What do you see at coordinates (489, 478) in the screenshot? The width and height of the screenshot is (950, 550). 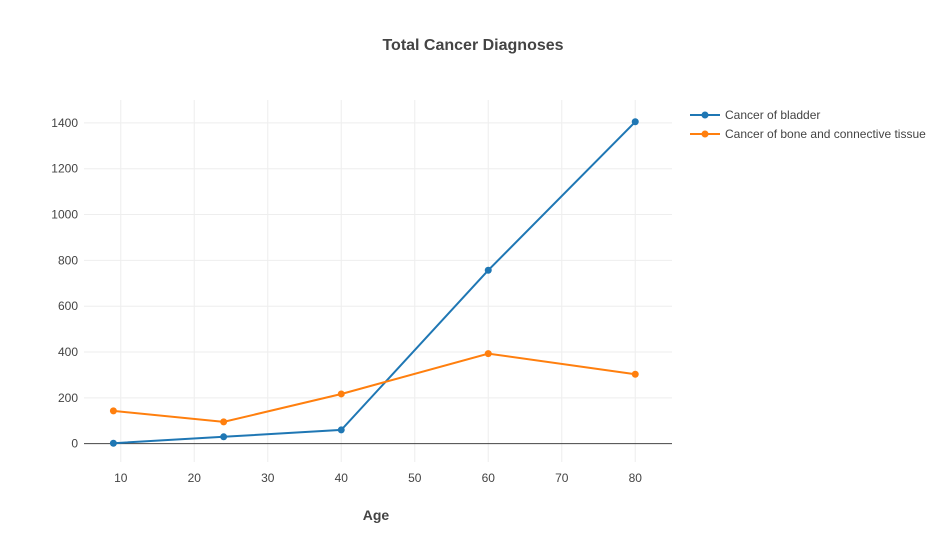 I see `x-tick-label: 60` at bounding box center [489, 478].